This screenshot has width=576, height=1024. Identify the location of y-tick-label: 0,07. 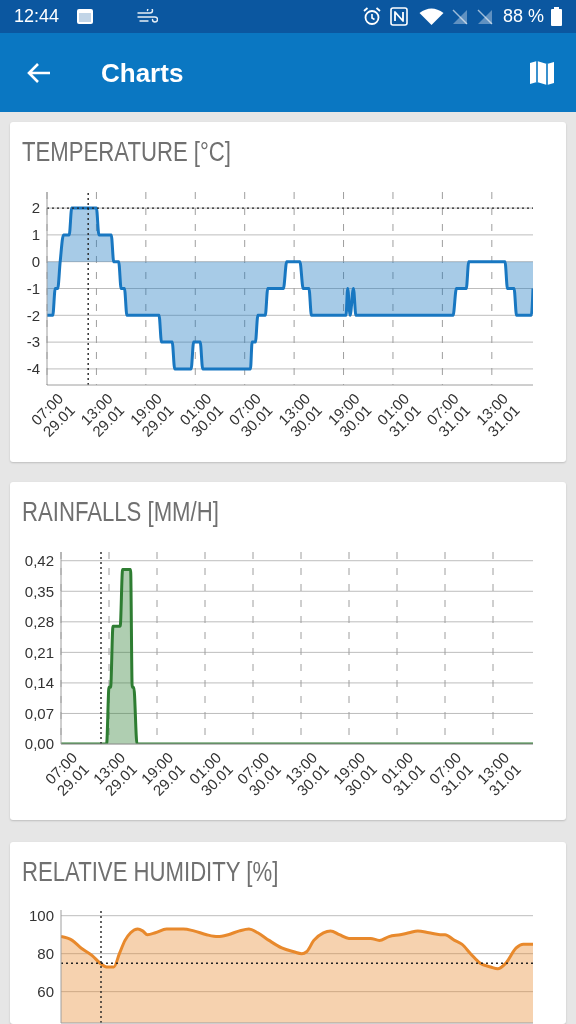
(39, 713).